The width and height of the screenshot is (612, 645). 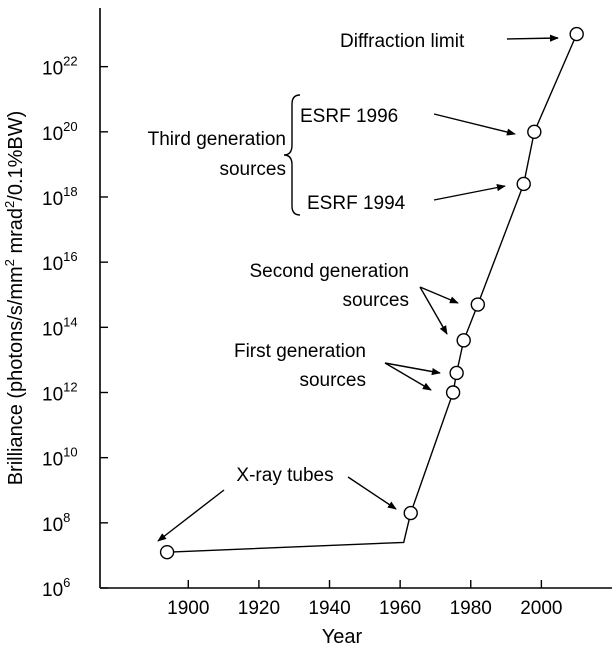 I want to click on y-tick-label: 10⁸, so click(x=56, y=523).